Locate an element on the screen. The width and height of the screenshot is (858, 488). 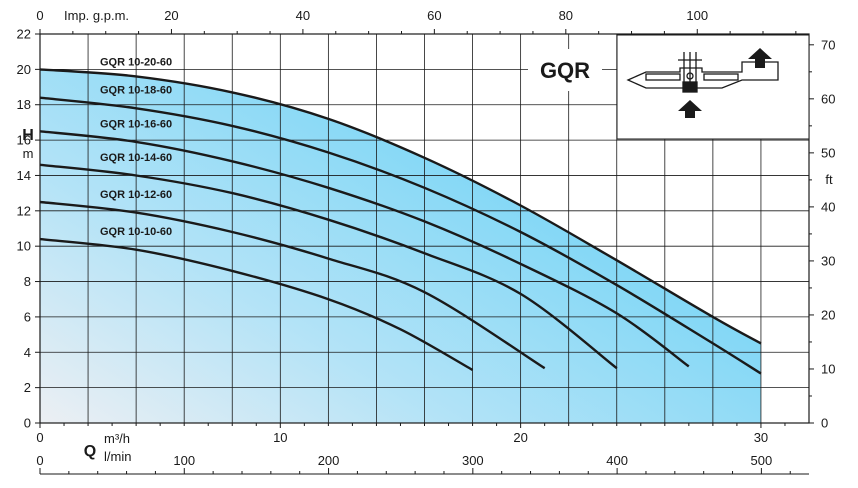
brand-box is located at coordinates (565, 70).